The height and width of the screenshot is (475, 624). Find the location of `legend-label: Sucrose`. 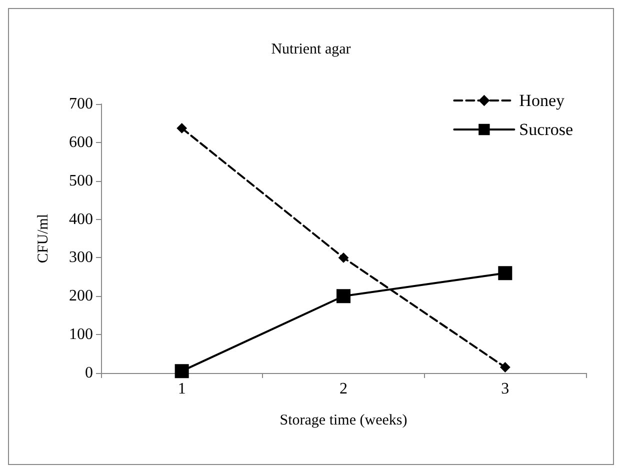

legend-label: Sucrose is located at coordinates (546, 129).